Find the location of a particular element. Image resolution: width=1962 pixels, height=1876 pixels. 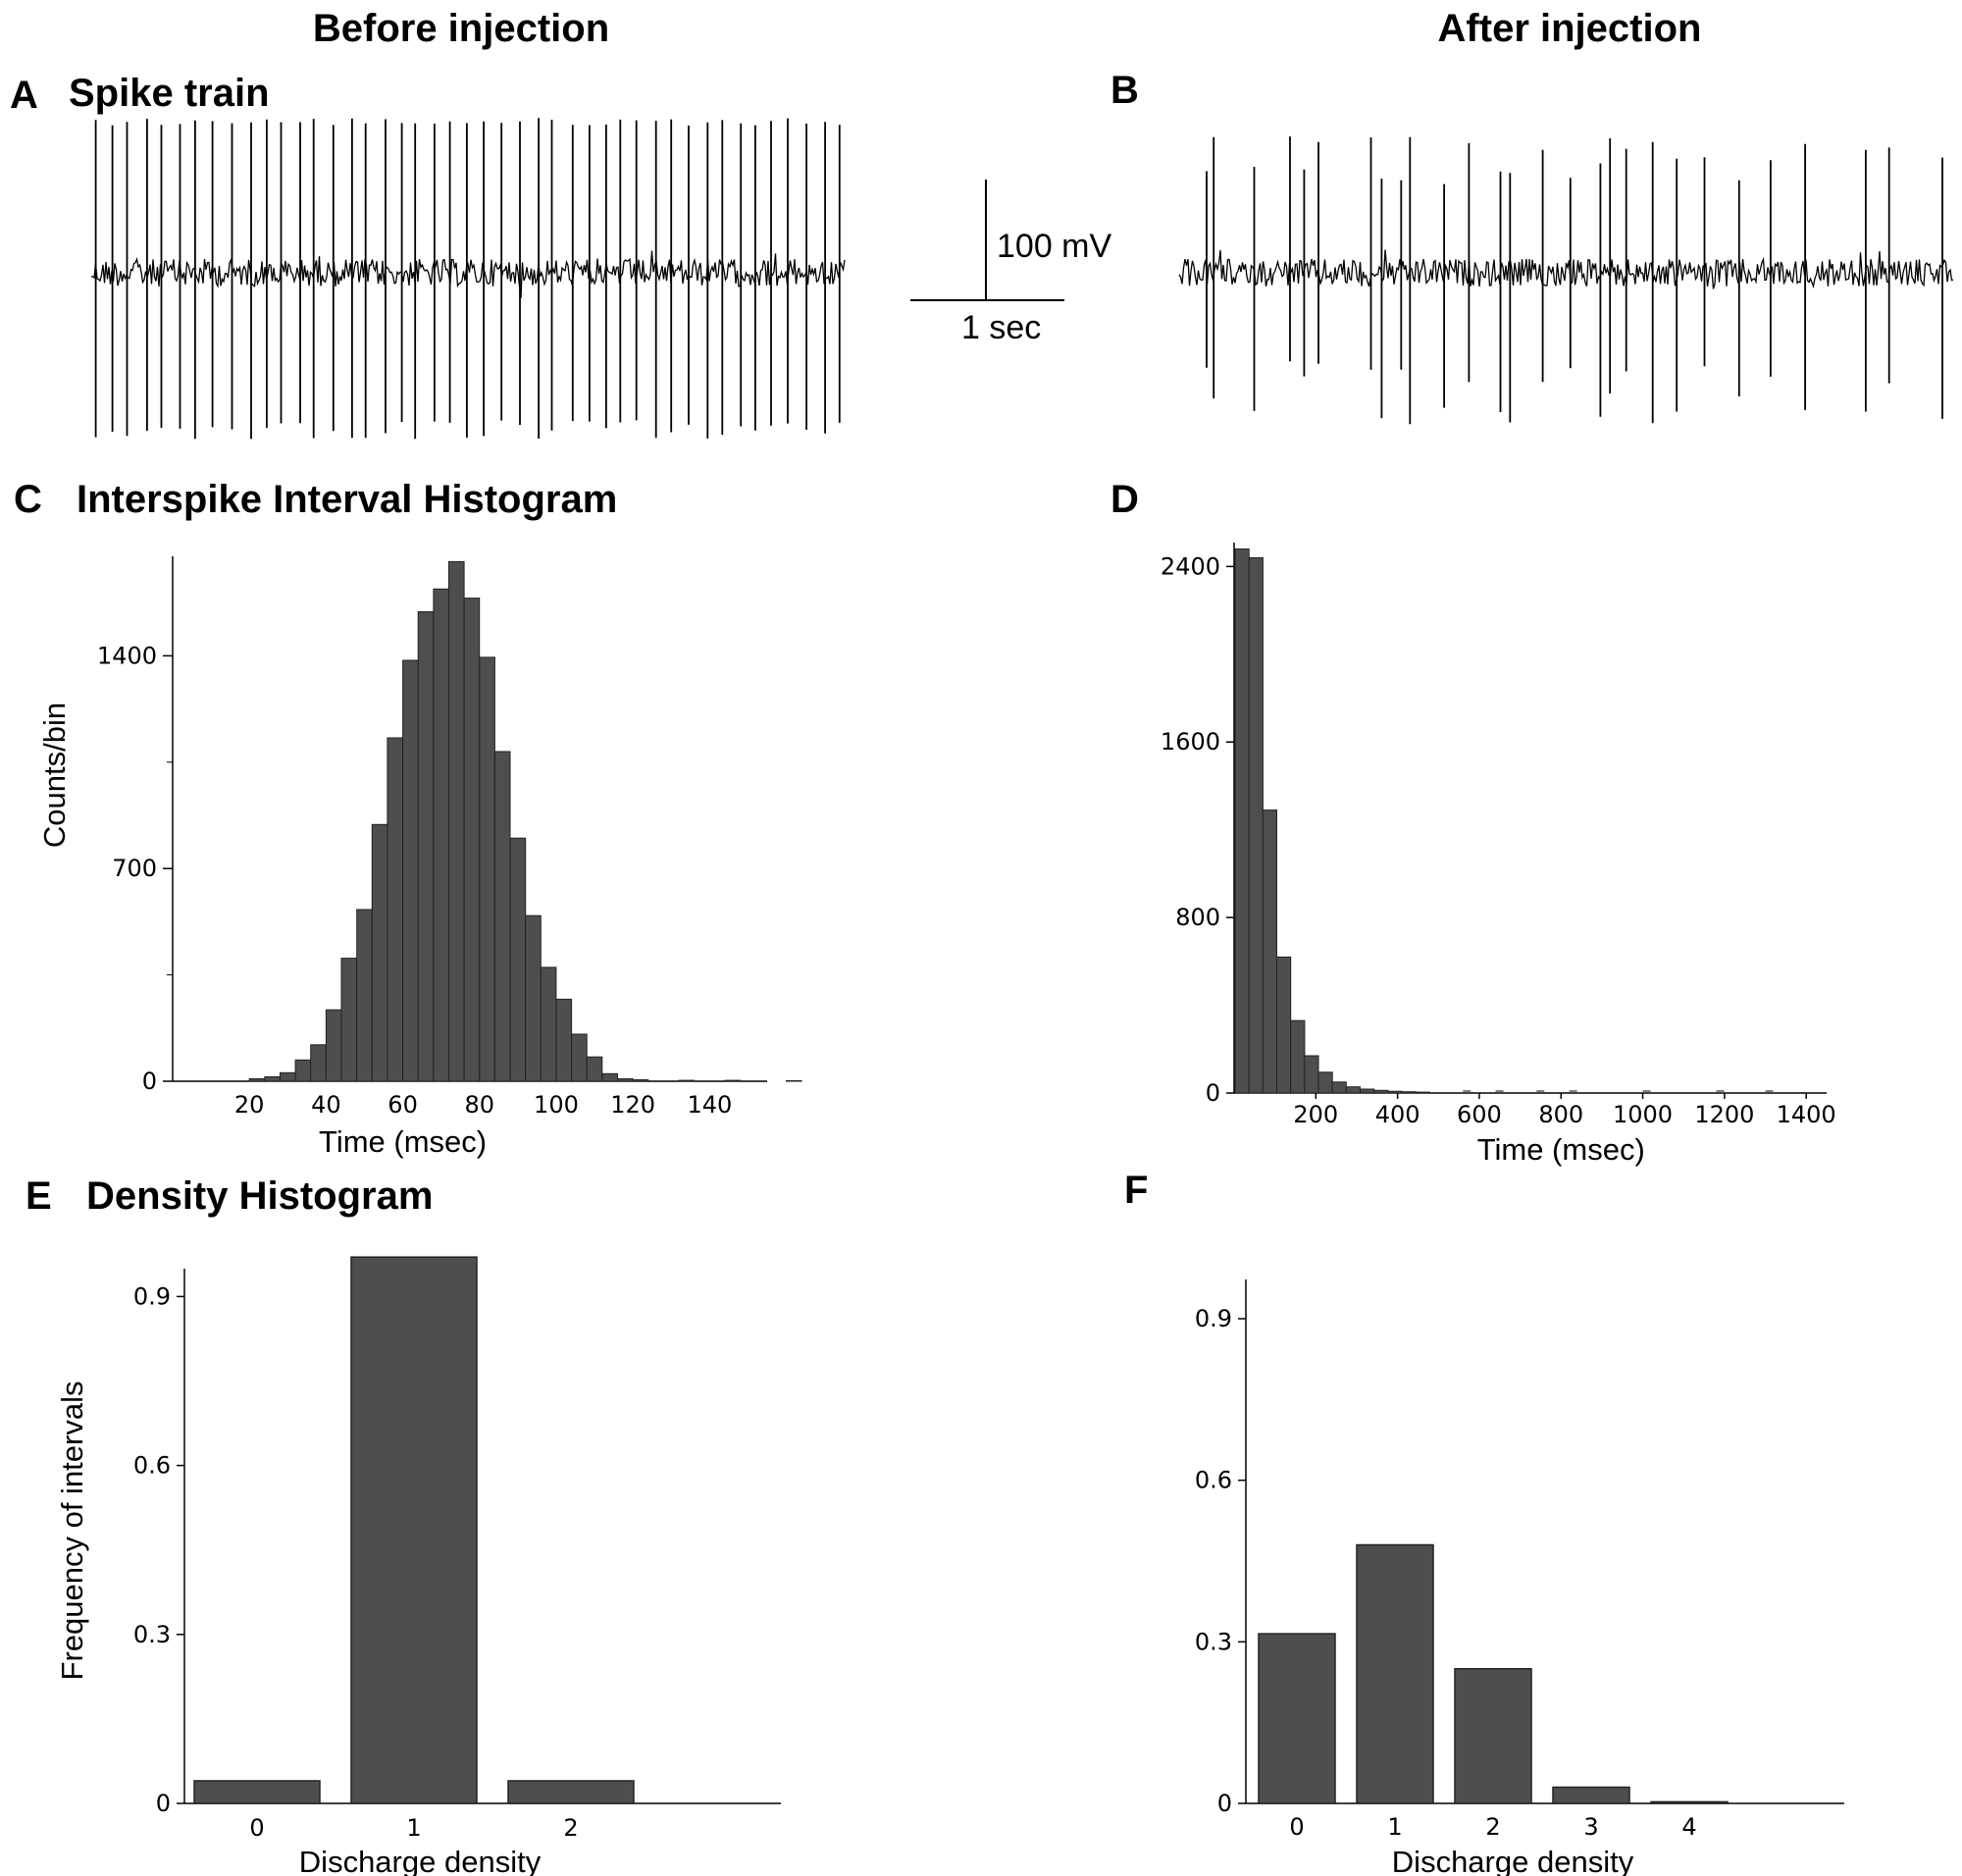

x-axis-label: Discharge density is located at coordinates (420, 1860).